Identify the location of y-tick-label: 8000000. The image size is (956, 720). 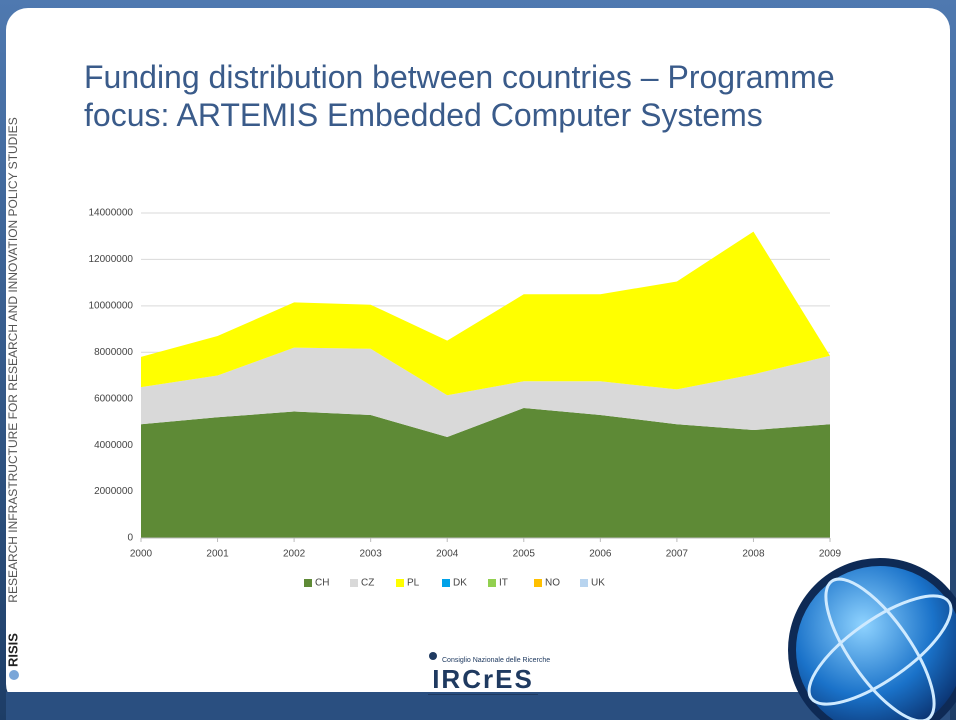
(113, 352).